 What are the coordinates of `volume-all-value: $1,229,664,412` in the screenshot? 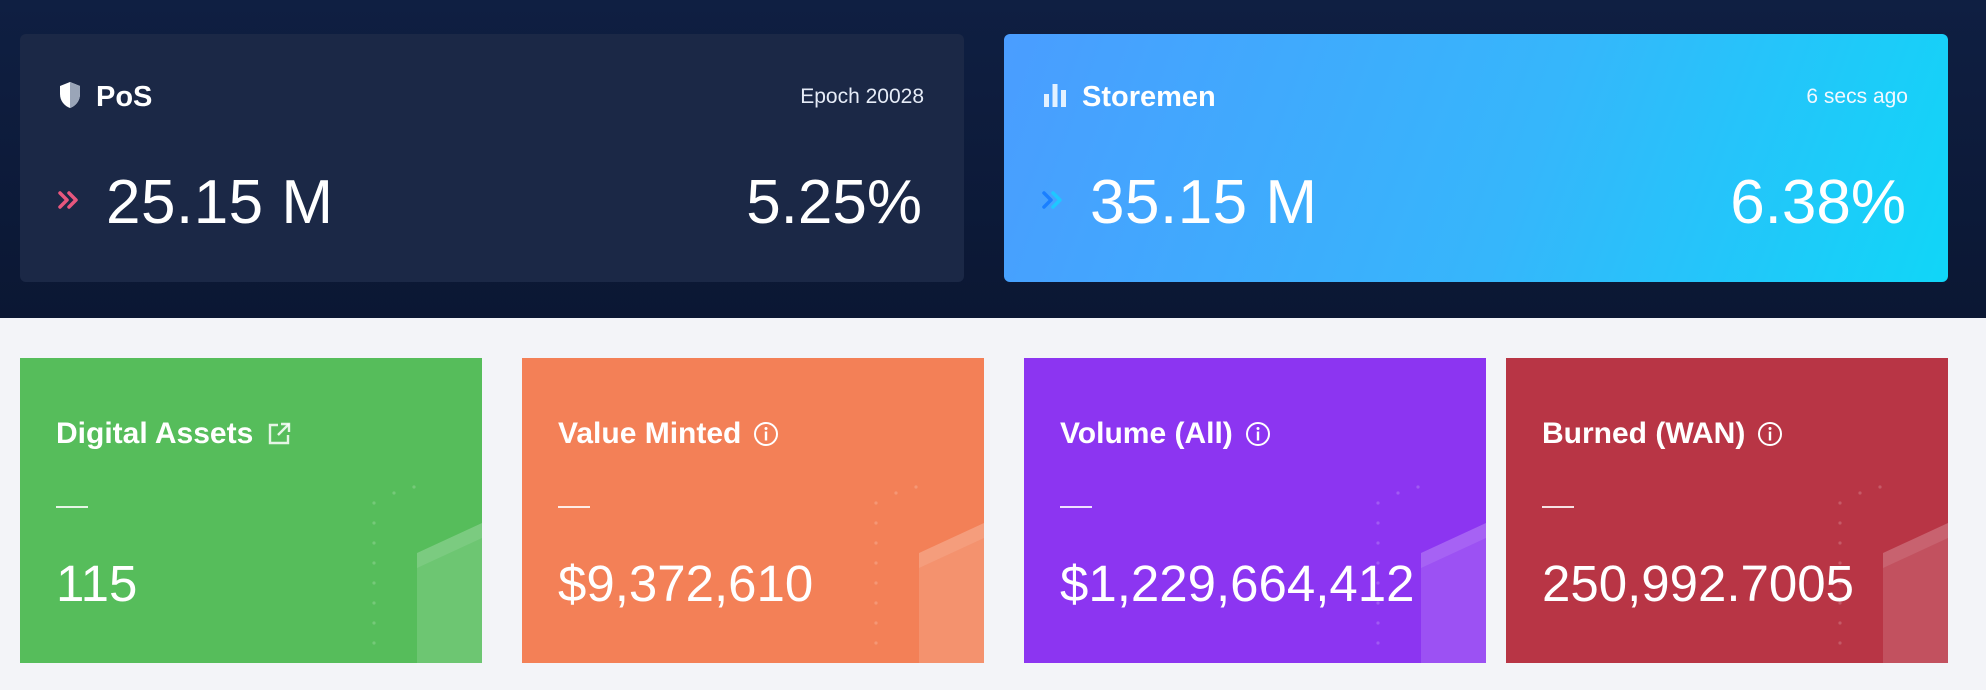 It's located at (1237, 583).